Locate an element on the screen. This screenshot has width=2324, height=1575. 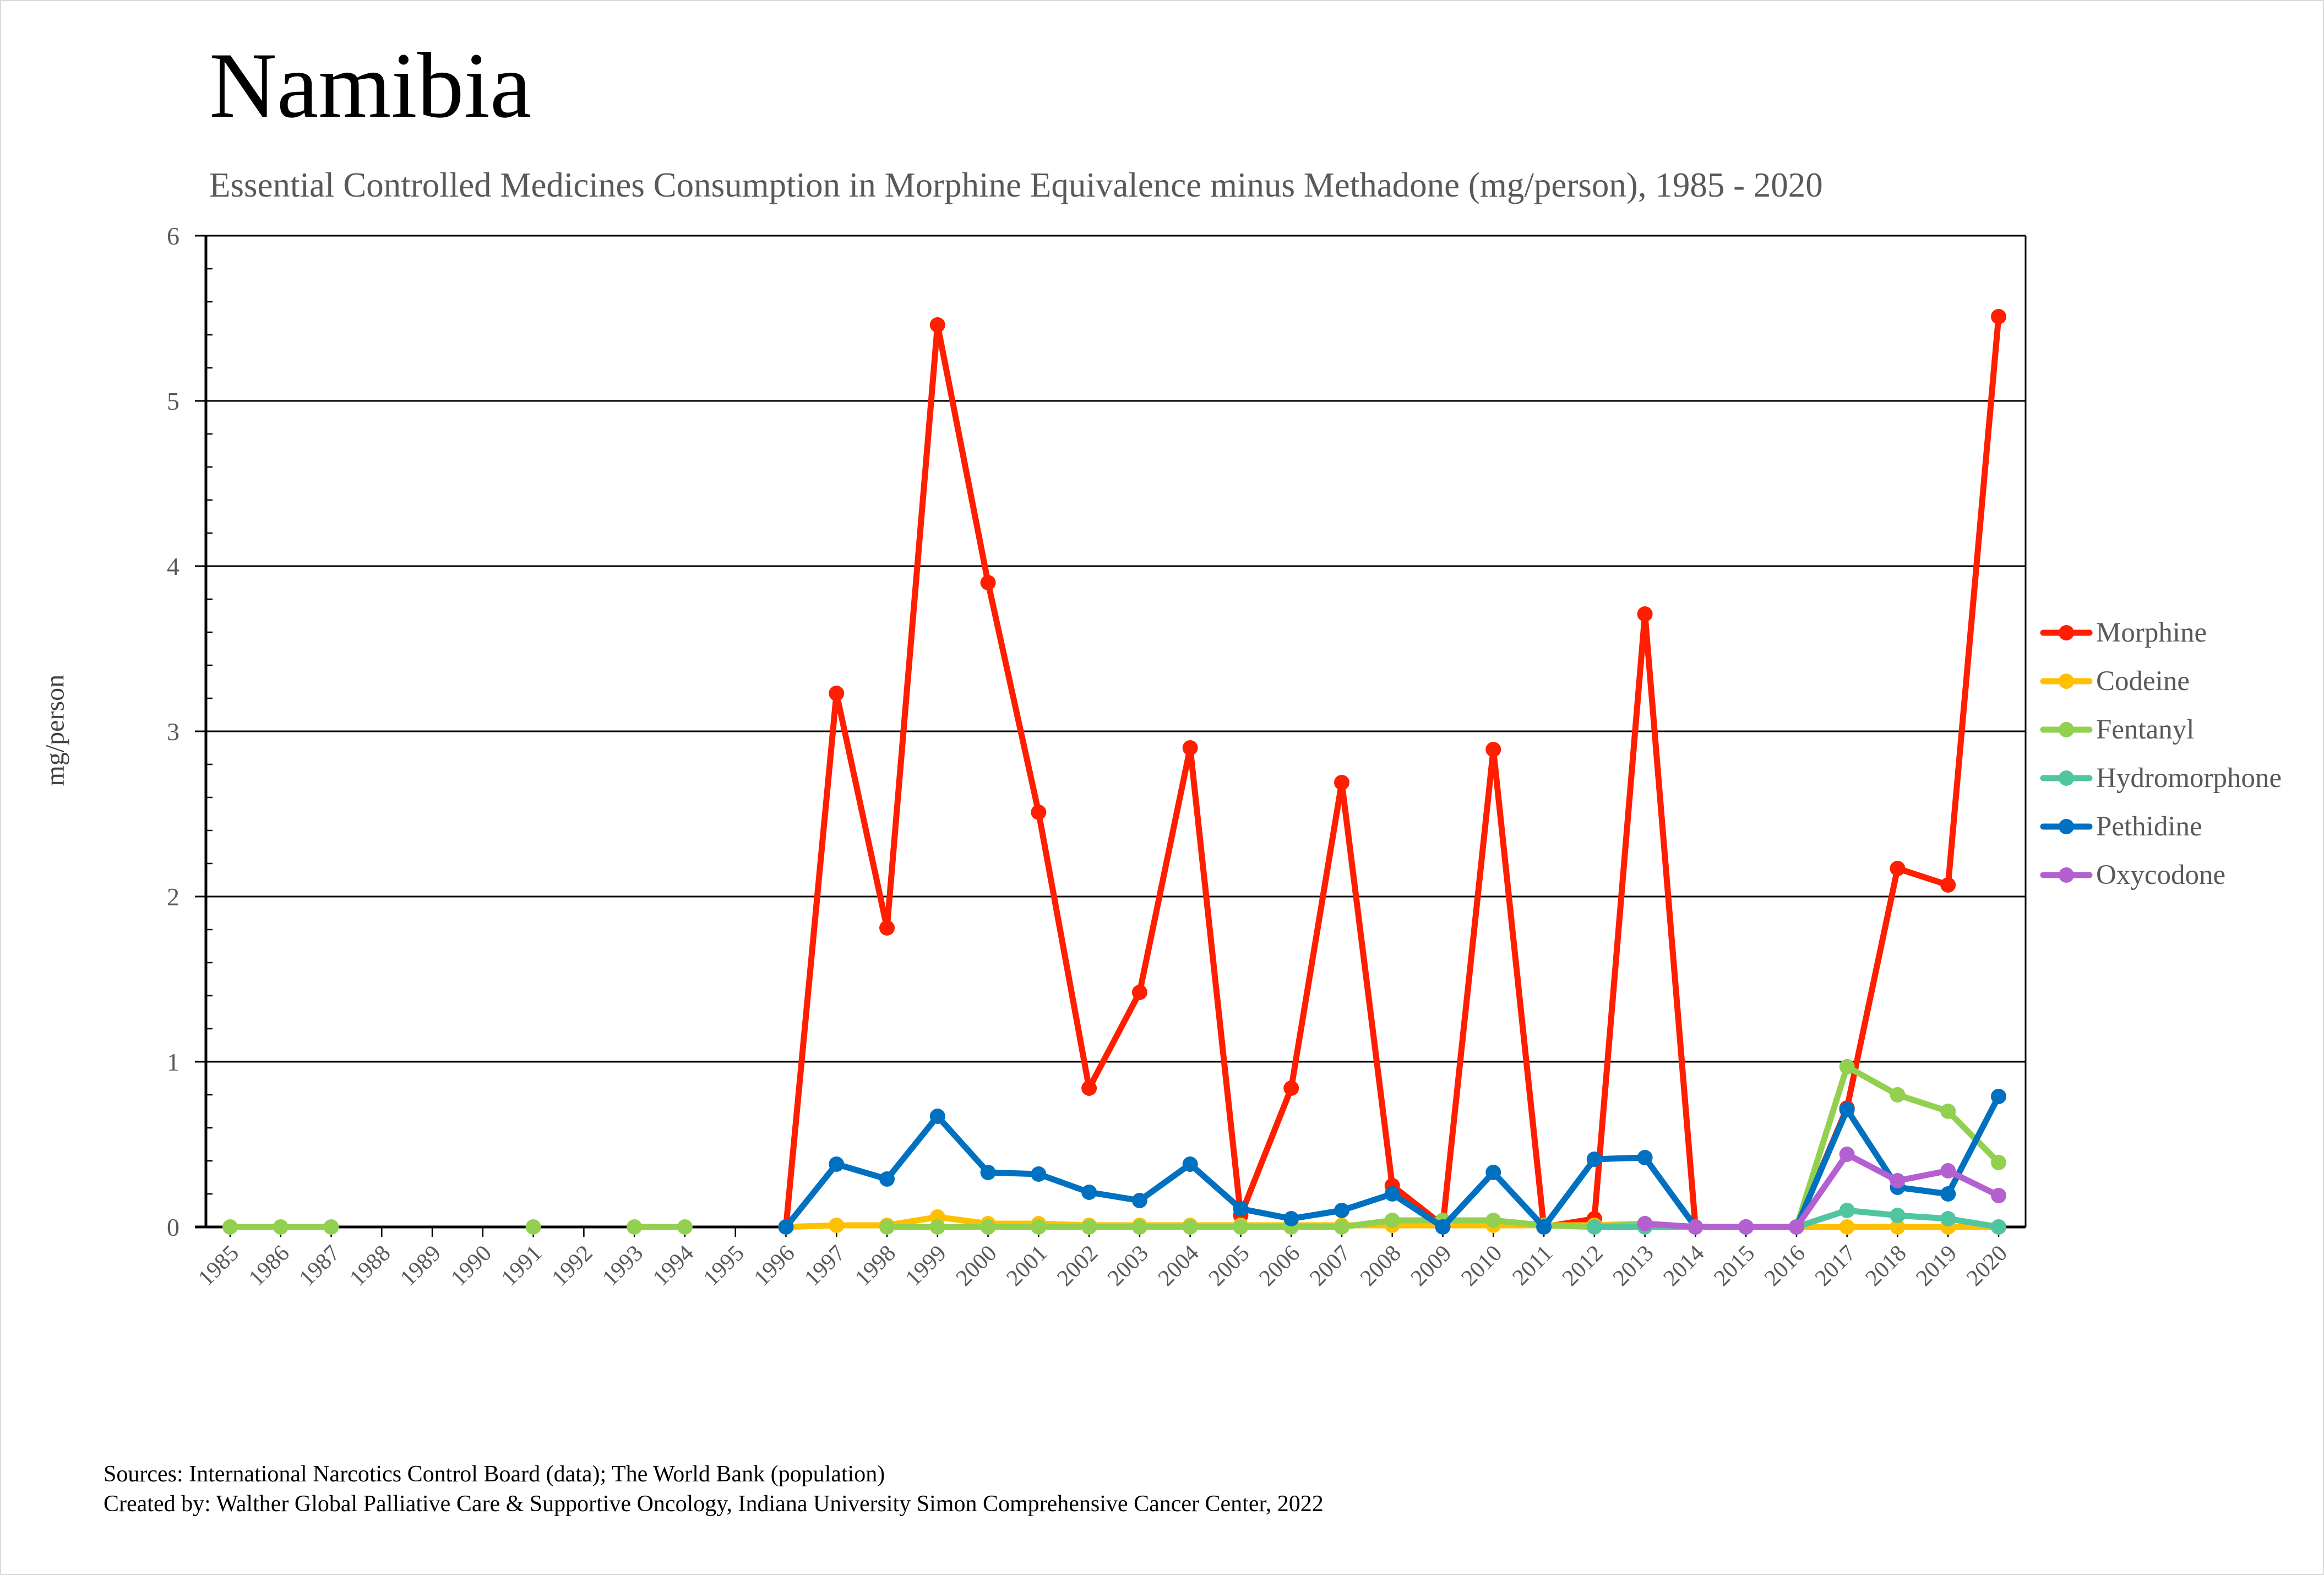
x-tick-label: 2009 is located at coordinates (1432, 1266).